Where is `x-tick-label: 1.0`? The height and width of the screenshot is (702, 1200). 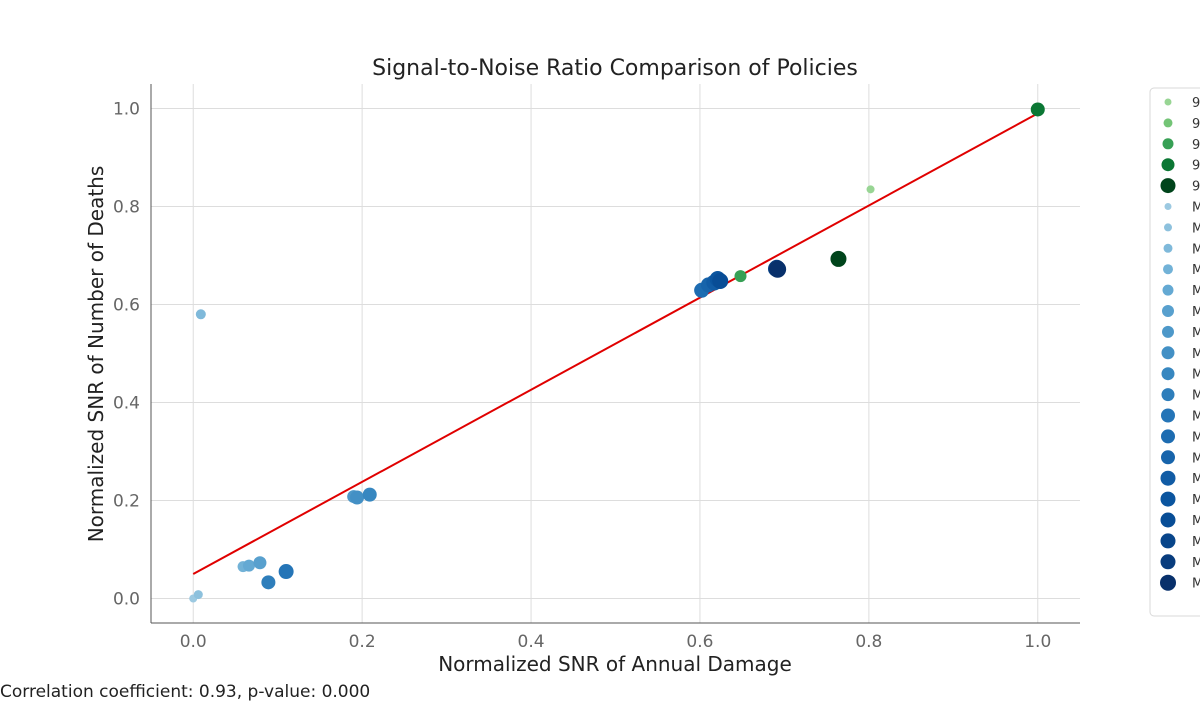 x-tick-label: 1.0 is located at coordinates (1037, 642).